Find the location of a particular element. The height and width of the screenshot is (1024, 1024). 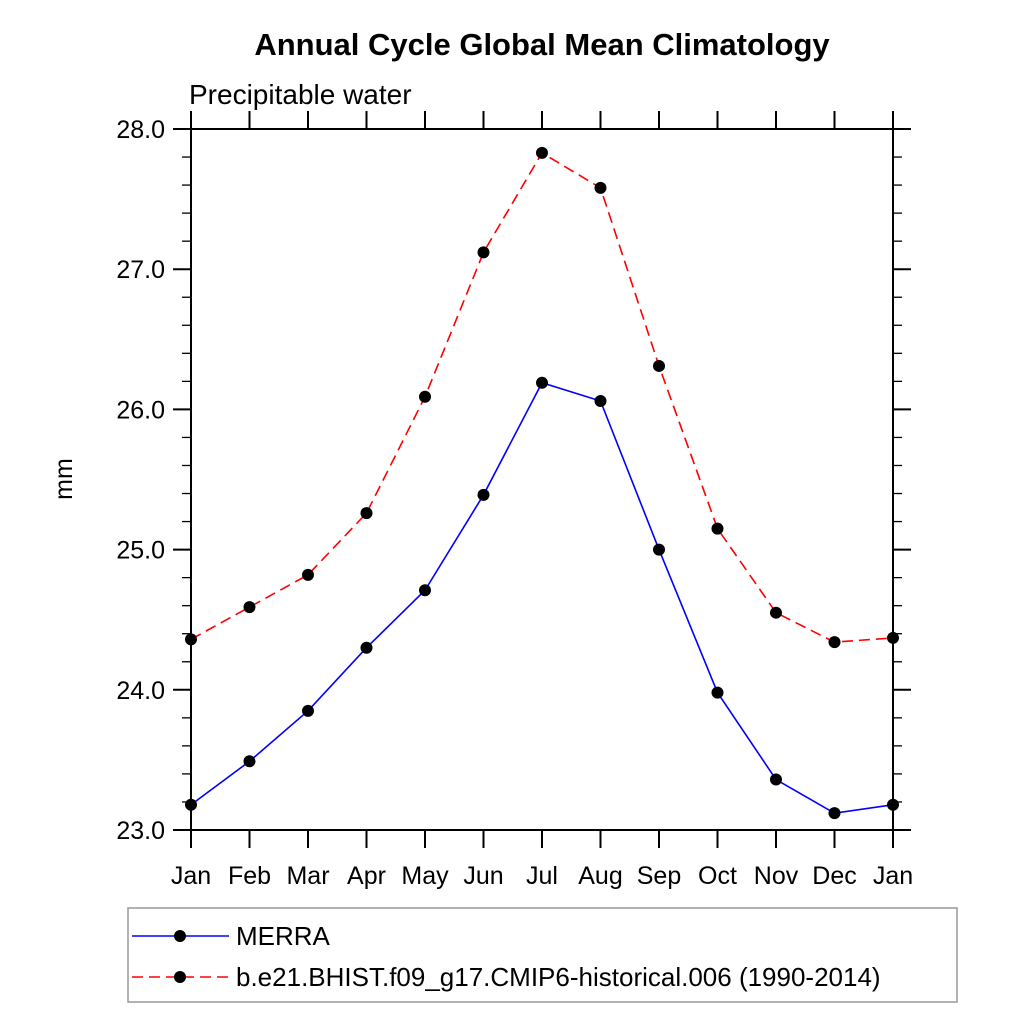

y-tick-label: 25.0 is located at coordinates (140, 551).